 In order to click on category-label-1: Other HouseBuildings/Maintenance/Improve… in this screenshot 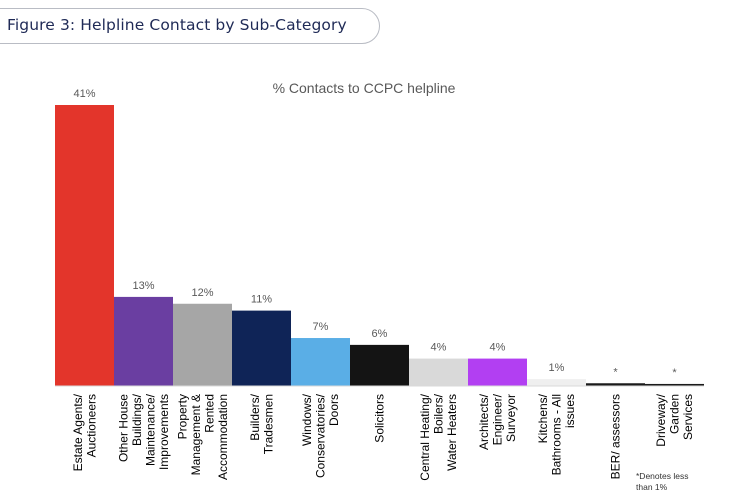, I will do `click(143, 431)`.